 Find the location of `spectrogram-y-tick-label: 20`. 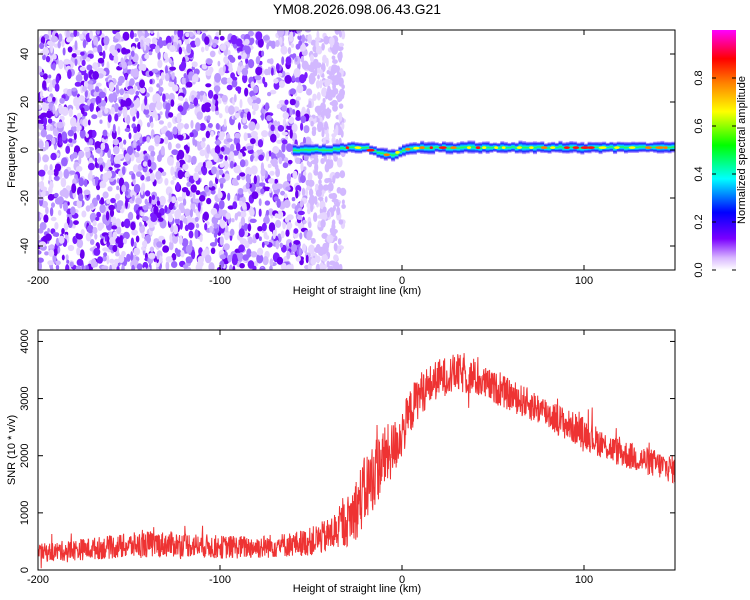

spectrogram-y-tick-label: 20 is located at coordinates (25, 102).